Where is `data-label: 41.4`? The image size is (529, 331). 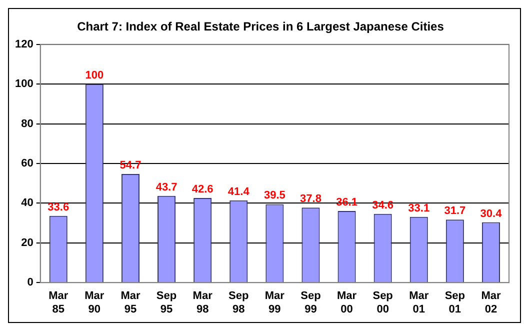
data-label: 41.4 is located at coordinates (239, 192).